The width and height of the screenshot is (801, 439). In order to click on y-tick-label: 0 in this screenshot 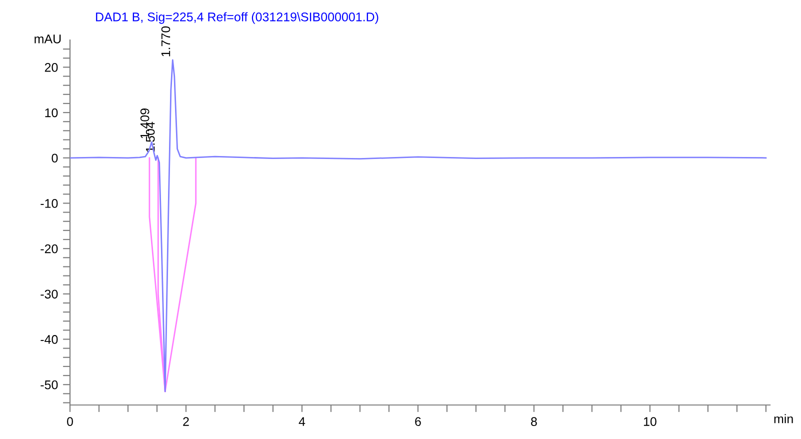, I will do `click(55, 158)`.